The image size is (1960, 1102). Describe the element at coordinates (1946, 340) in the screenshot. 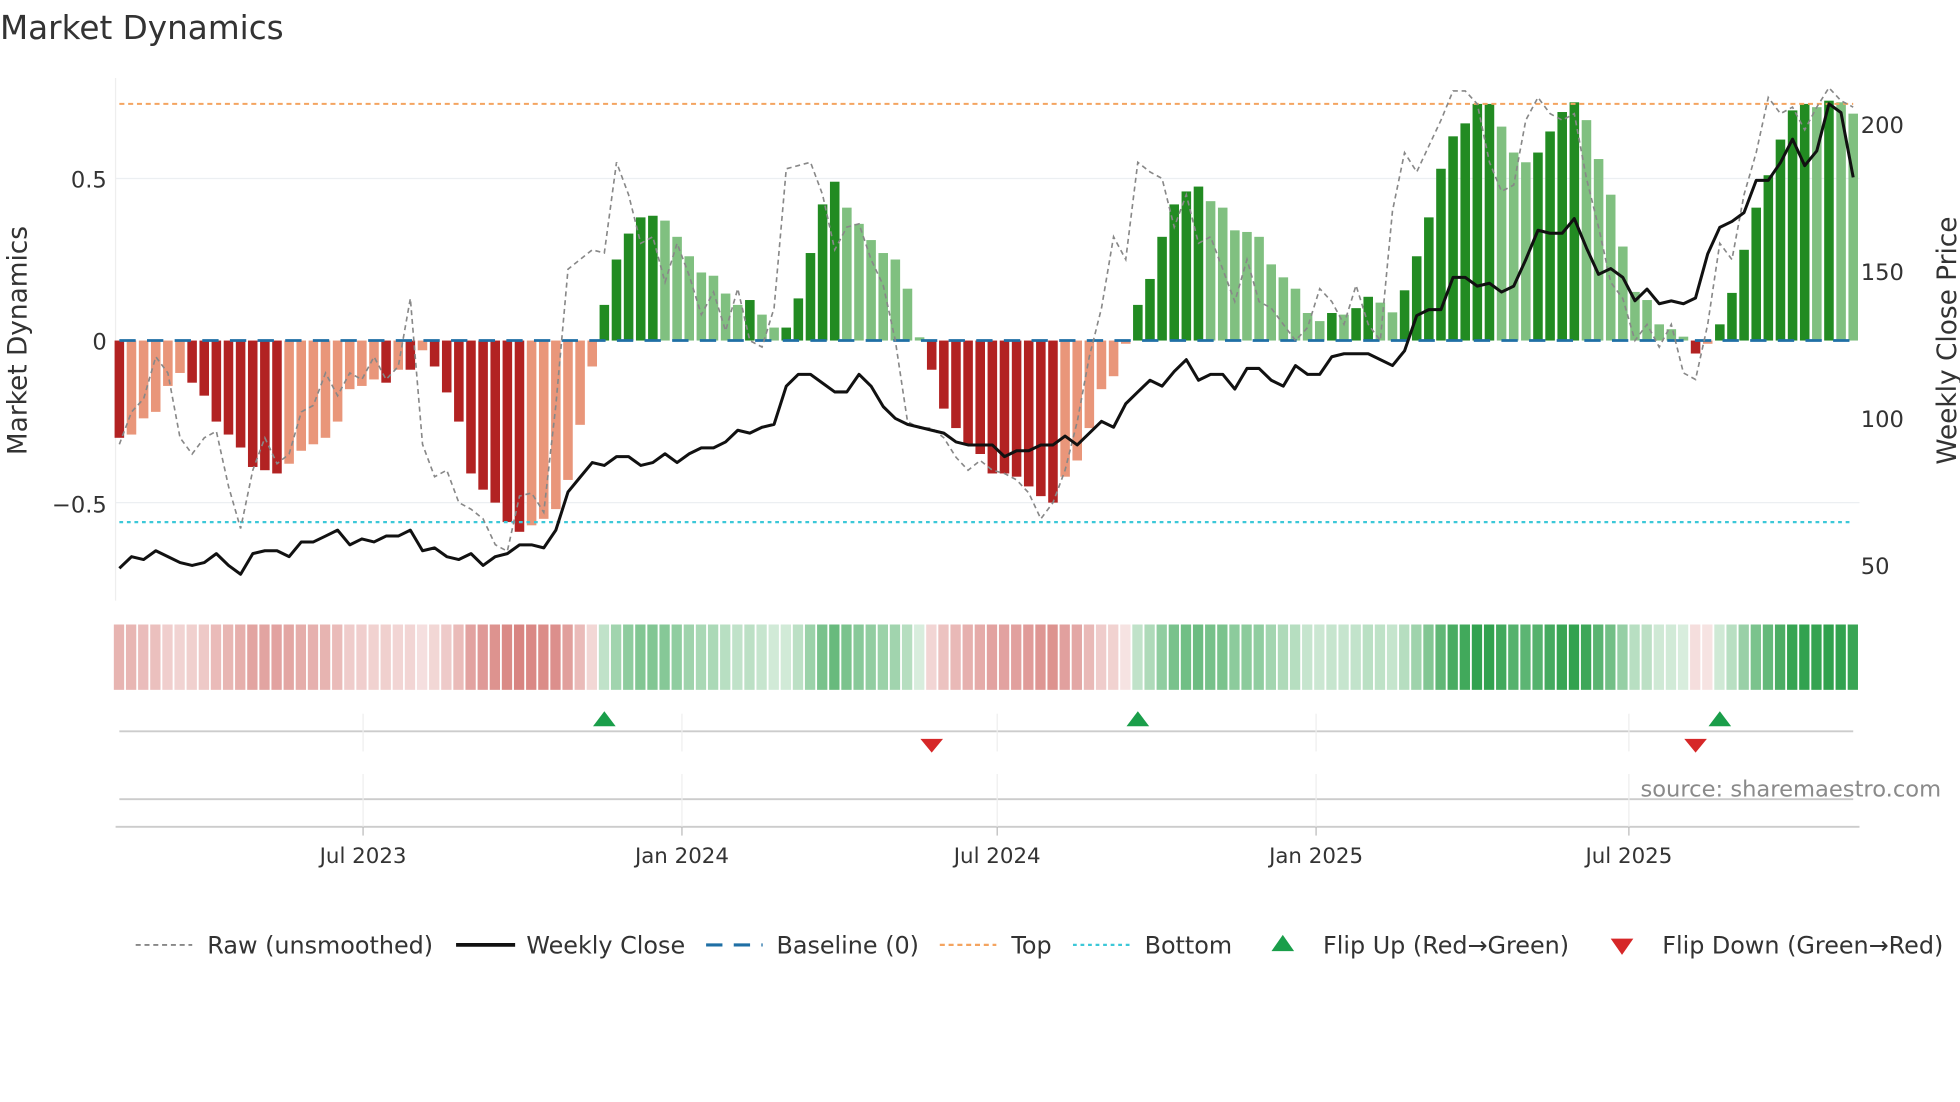

I see `y2-axis-label: Weekly Close Price` at that location.